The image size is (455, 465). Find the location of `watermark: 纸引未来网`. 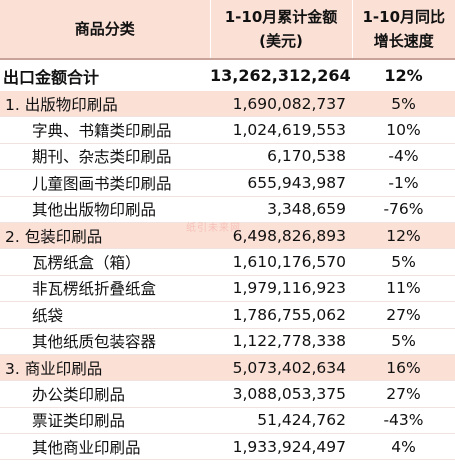

watermark: 纸引未来网 is located at coordinates (213, 228).